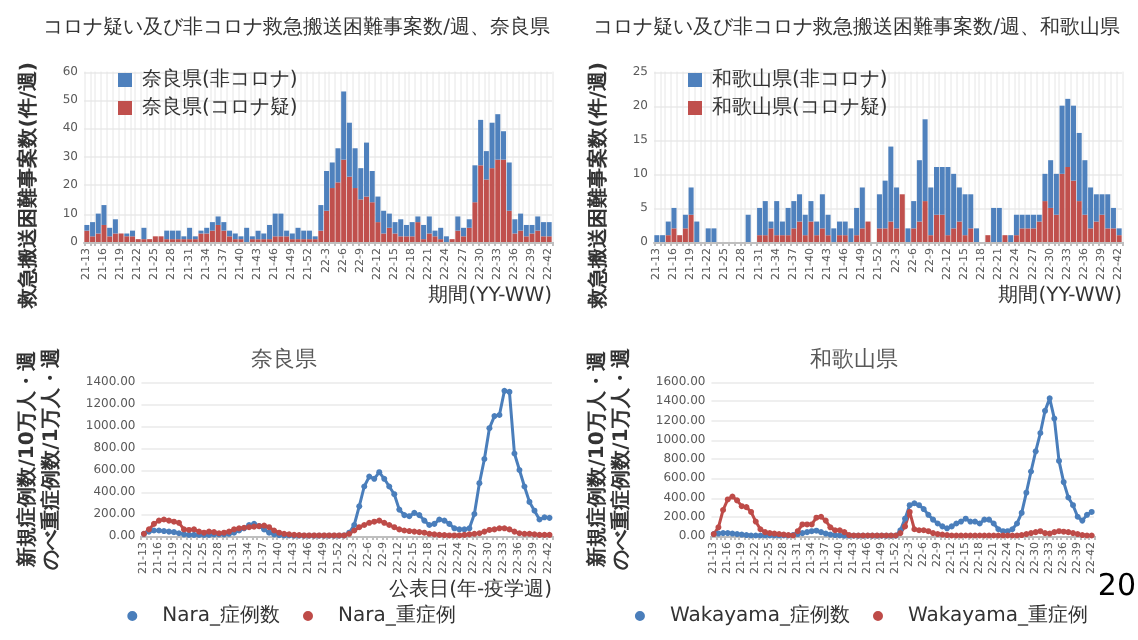 The image size is (1138, 640). Describe the element at coordinates (800, 107) in the screenshot. I see `legend-label: 和歌山県(コロナ疑)` at that location.